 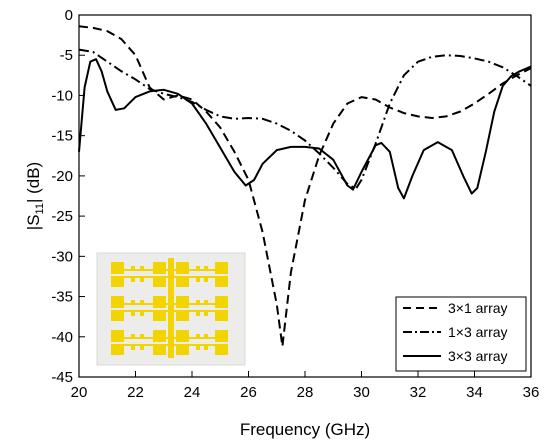 I want to click on inset-center-feed, so click(x=171, y=308).